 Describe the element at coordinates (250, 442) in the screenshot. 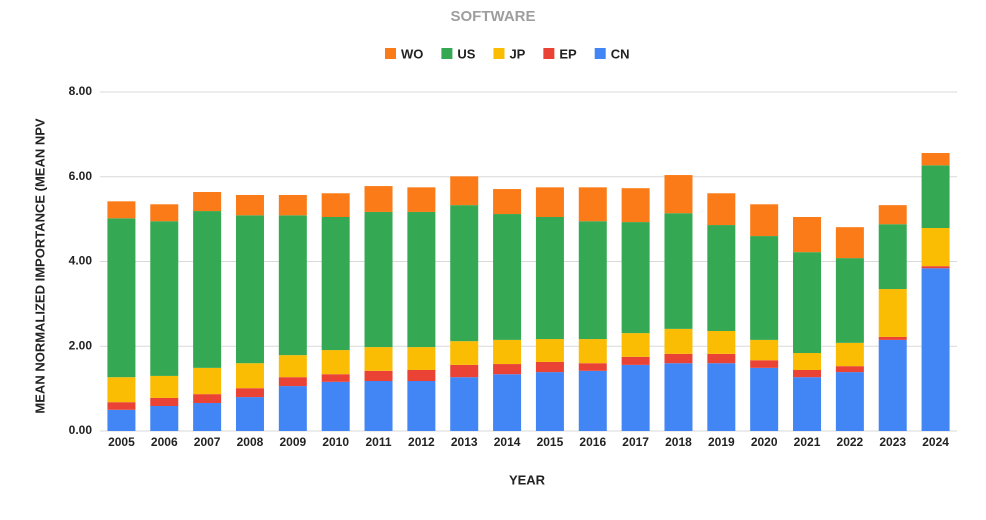

I see `x-tick-label: 2008` at that location.